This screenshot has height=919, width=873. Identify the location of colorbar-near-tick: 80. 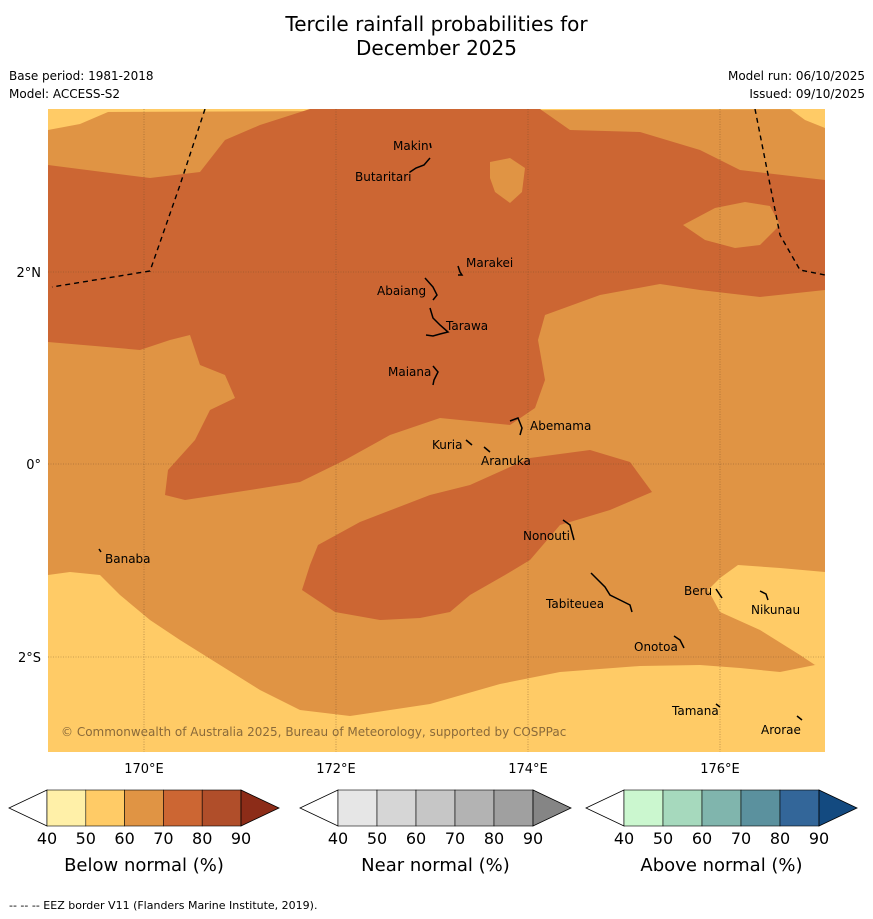
(494, 838).